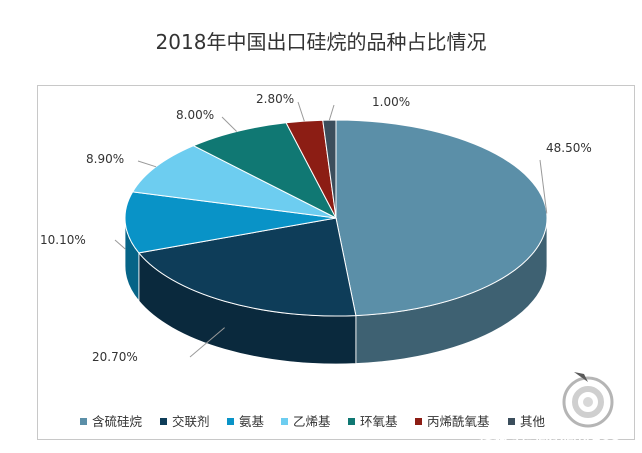 This screenshot has width=642, height=453. Describe the element at coordinates (379, 421) in the screenshot. I see `legend-label: 环氧基` at that location.